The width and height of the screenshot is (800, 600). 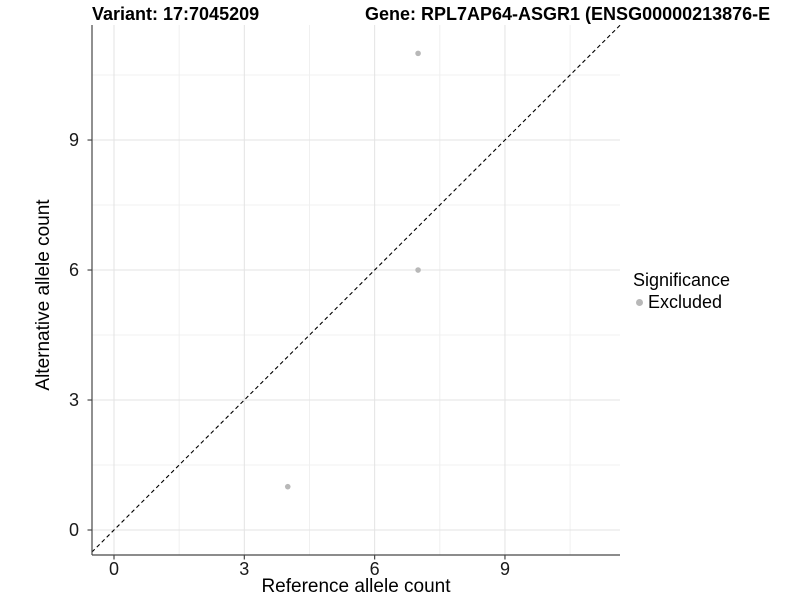 I want to click on legend: Significance Excluded, so click(x=681, y=291).